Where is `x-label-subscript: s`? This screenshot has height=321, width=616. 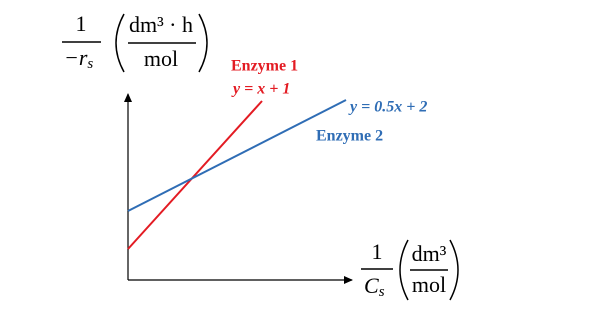
x-label-subscript: s is located at coordinates (382, 292).